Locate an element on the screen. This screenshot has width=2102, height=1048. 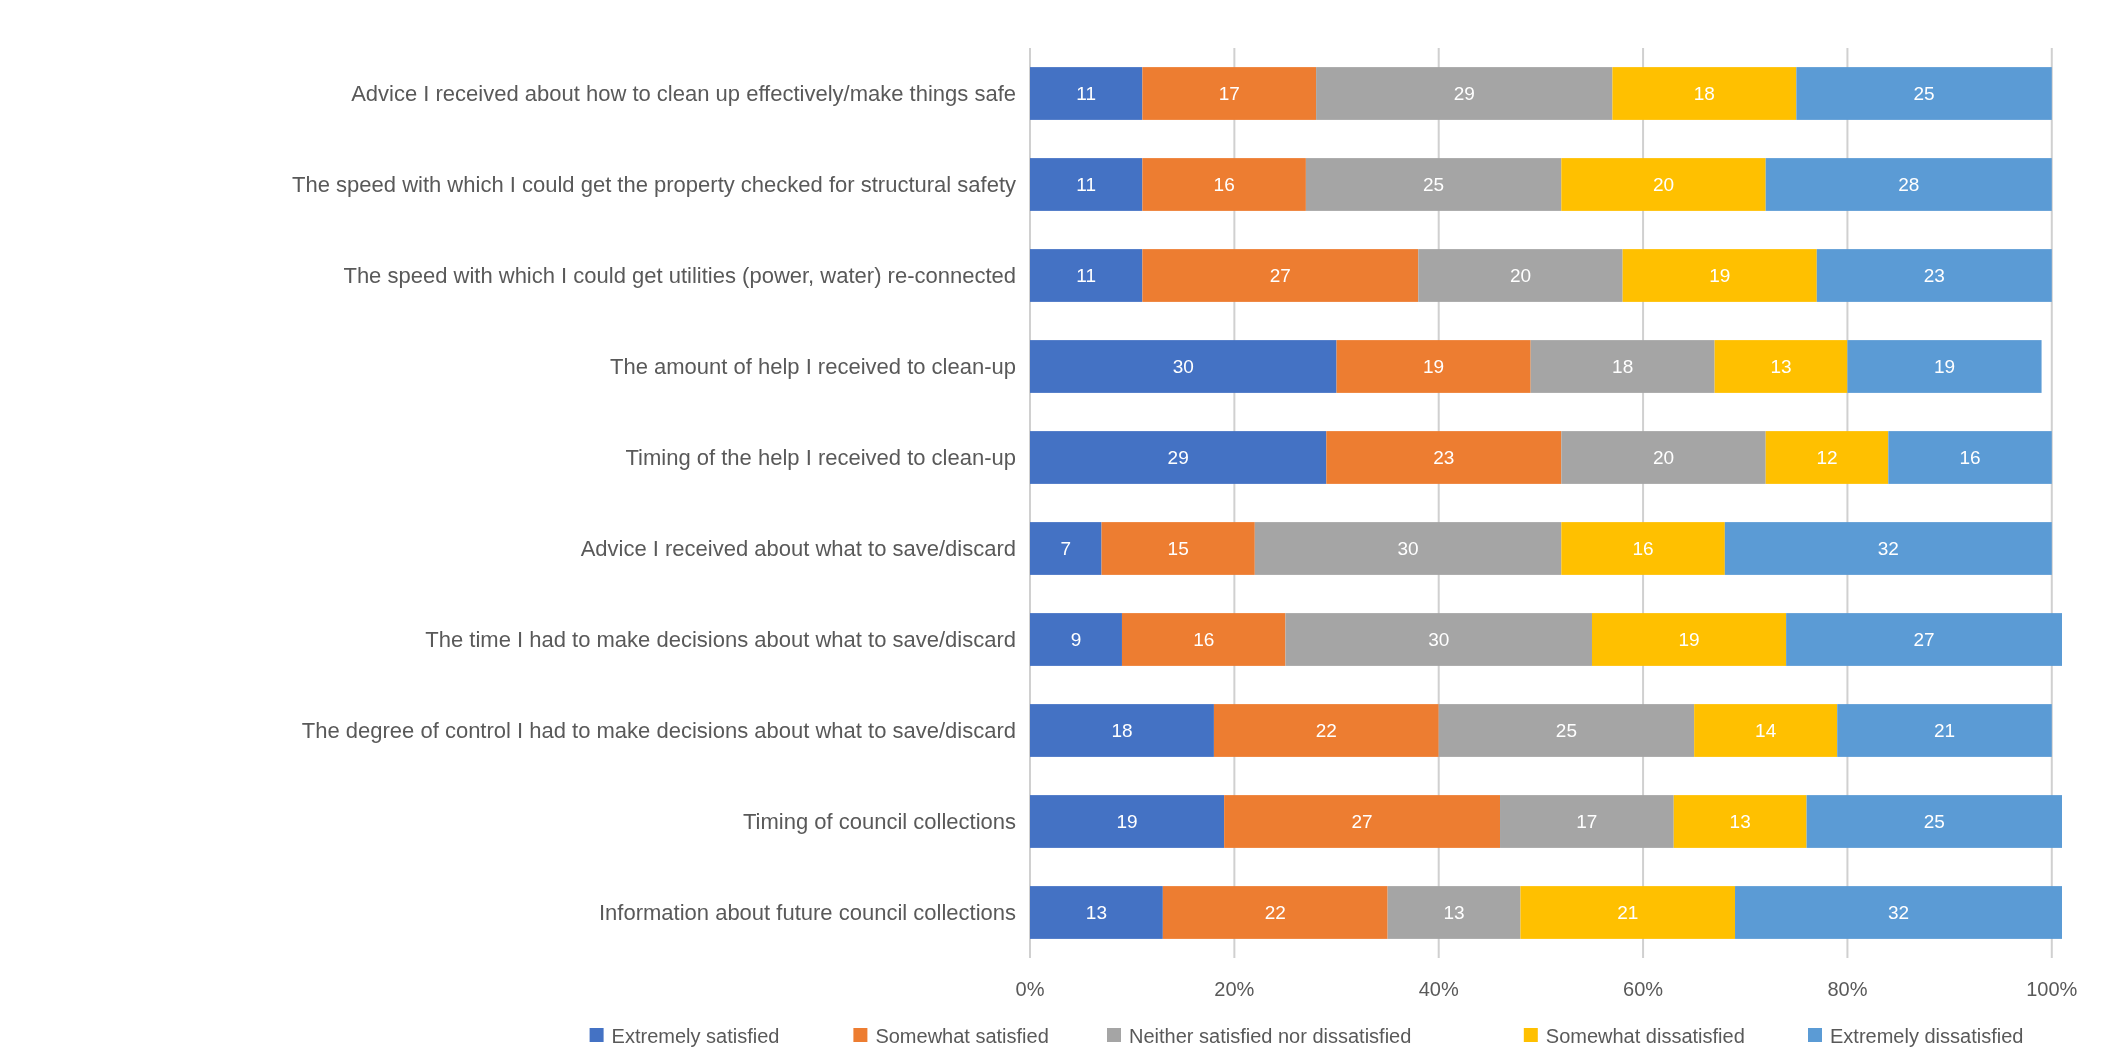
y-tick-label: Timing of the help I received to clean-up is located at coordinates (820, 458).